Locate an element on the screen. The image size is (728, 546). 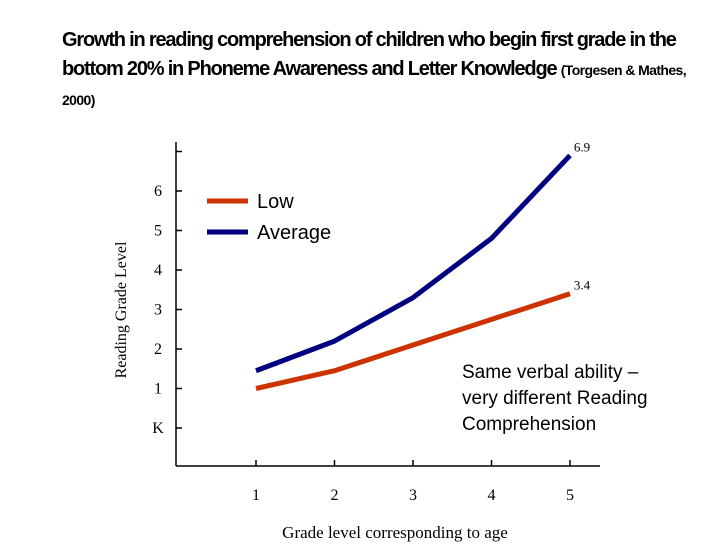
x-tick-label: 4 is located at coordinates (492, 495).